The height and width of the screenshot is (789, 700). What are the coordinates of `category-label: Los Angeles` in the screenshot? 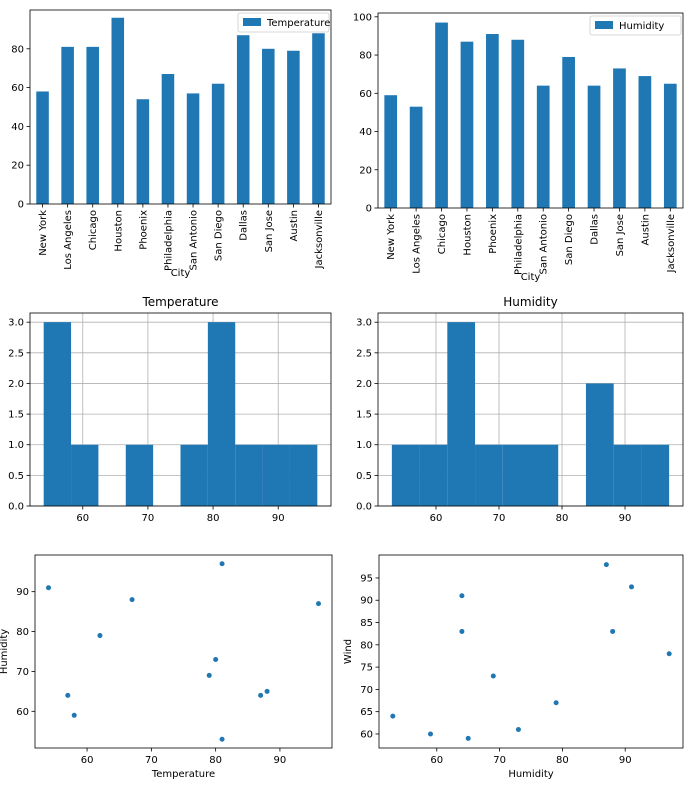 It's located at (417, 244).